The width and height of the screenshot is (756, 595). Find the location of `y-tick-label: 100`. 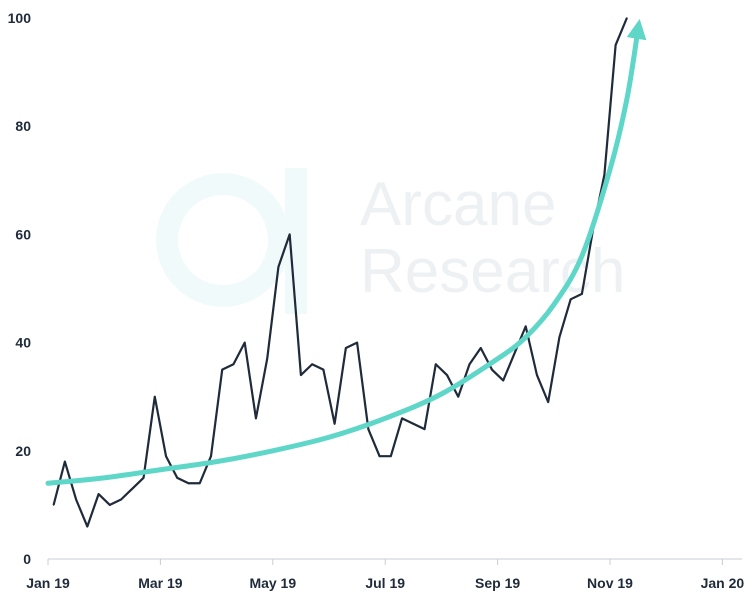

y-tick-label: 100 is located at coordinates (20, 18).